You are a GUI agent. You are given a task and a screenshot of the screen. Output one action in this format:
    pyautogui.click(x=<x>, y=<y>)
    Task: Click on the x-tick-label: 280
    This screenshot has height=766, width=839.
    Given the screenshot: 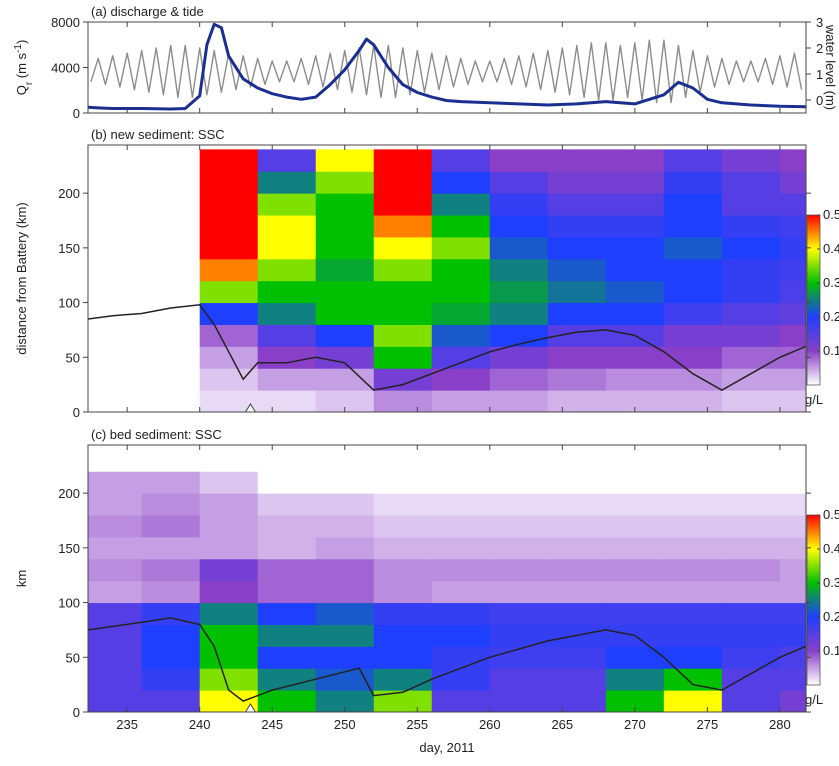 What is the action you would take?
    pyautogui.click(x=780, y=724)
    